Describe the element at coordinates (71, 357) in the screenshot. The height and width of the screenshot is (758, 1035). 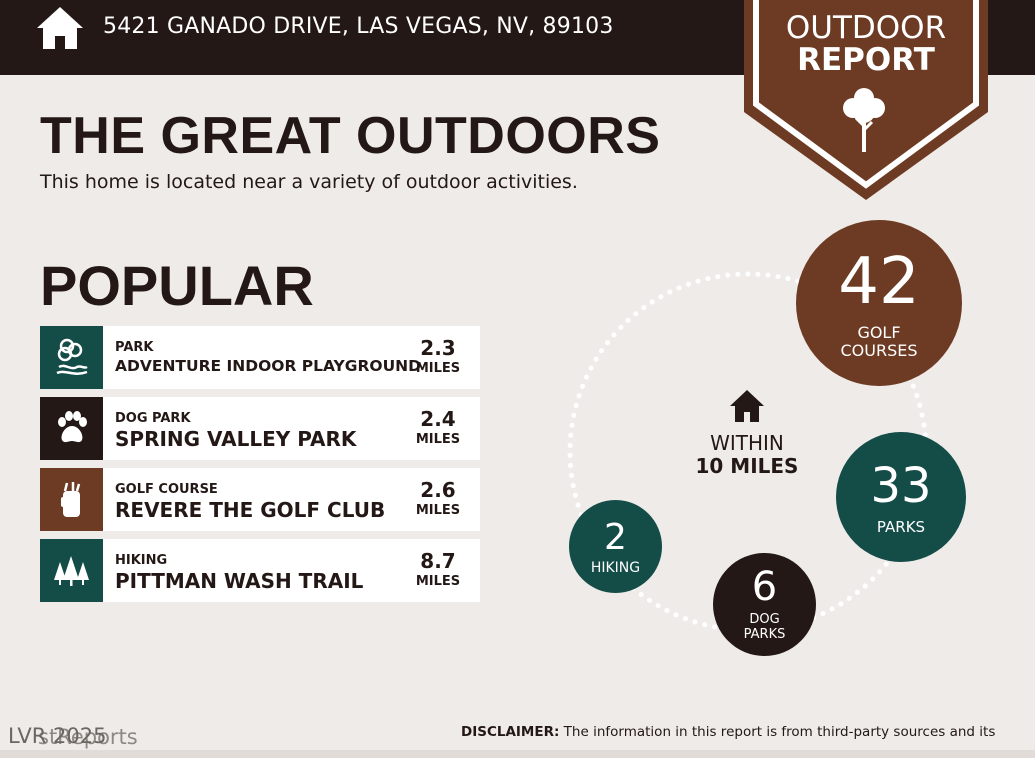
I see `park-icon` at that location.